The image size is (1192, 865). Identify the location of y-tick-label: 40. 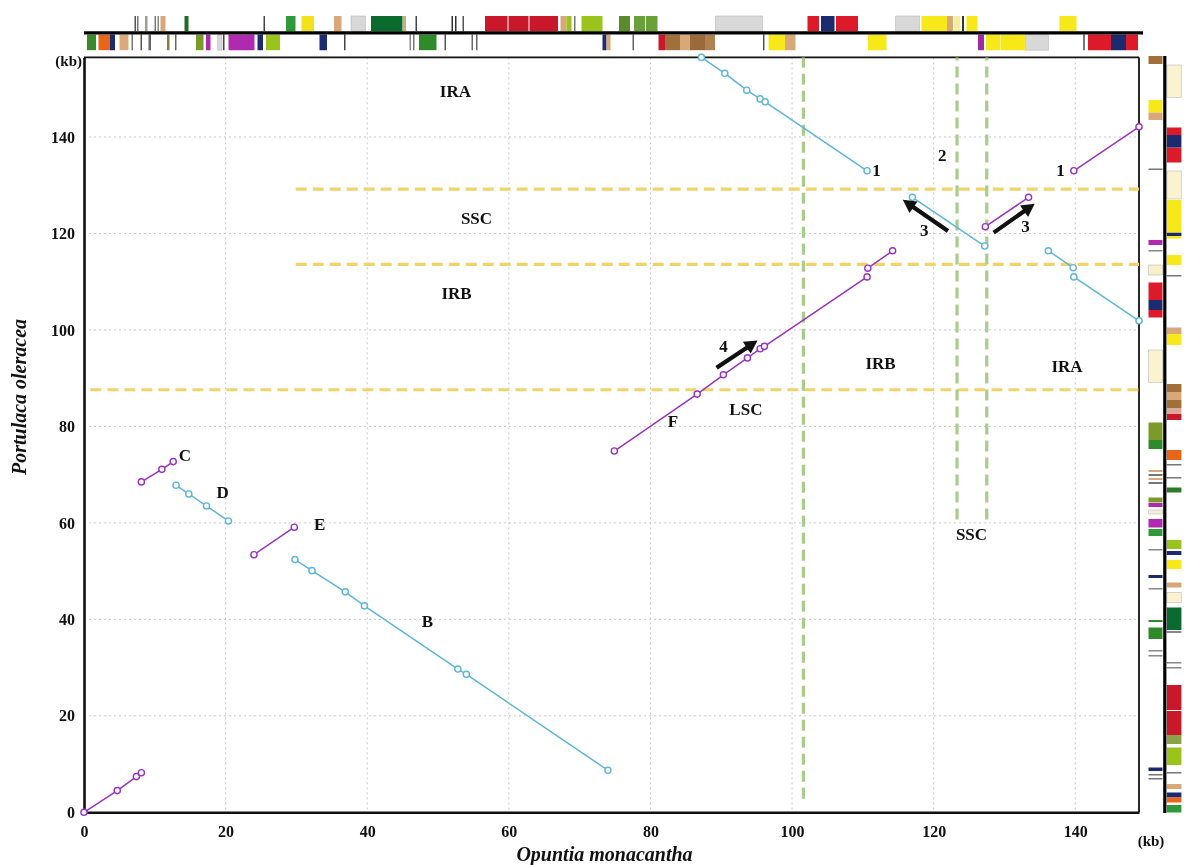
(67, 619).